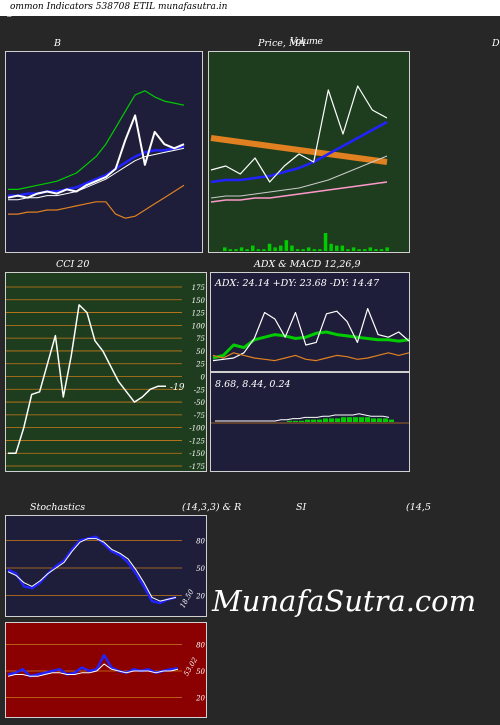  Describe the element at coordinates (307, 264) in the screenshot. I see `adx-macd-title: ADX & MACD 12,26,9` at that location.